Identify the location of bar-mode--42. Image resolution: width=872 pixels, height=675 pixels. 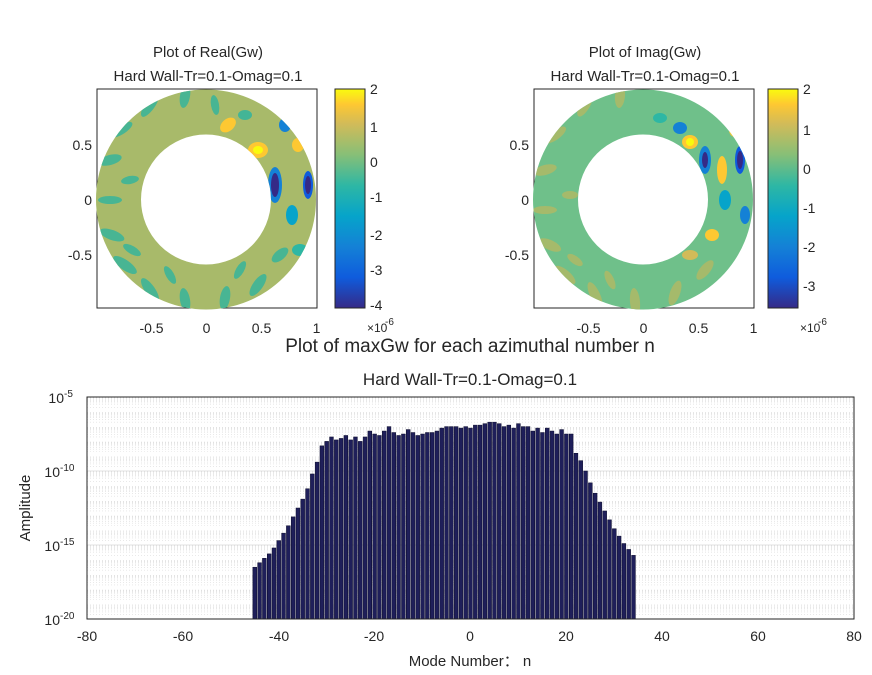
(269, 586).